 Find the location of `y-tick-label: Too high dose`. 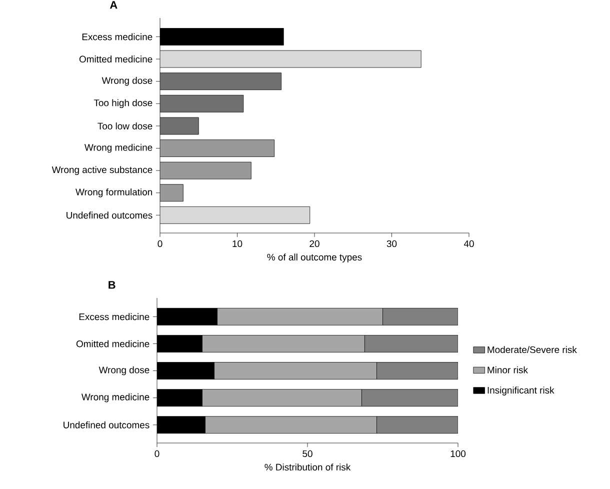

y-tick-label: Too high dose is located at coordinates (123, 103).